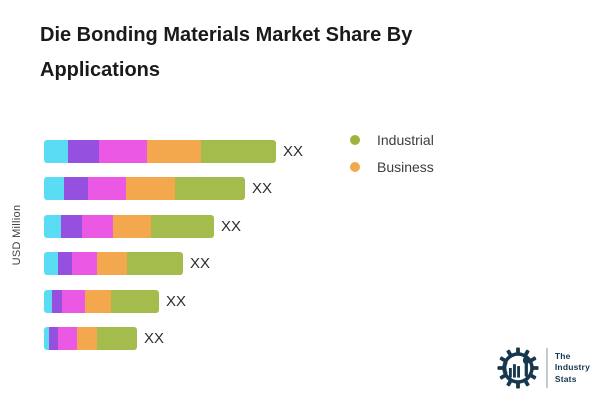  Describe the element at coordinates (392, 153) in the screenshot. I see `legend: Industrial Business` at that location.